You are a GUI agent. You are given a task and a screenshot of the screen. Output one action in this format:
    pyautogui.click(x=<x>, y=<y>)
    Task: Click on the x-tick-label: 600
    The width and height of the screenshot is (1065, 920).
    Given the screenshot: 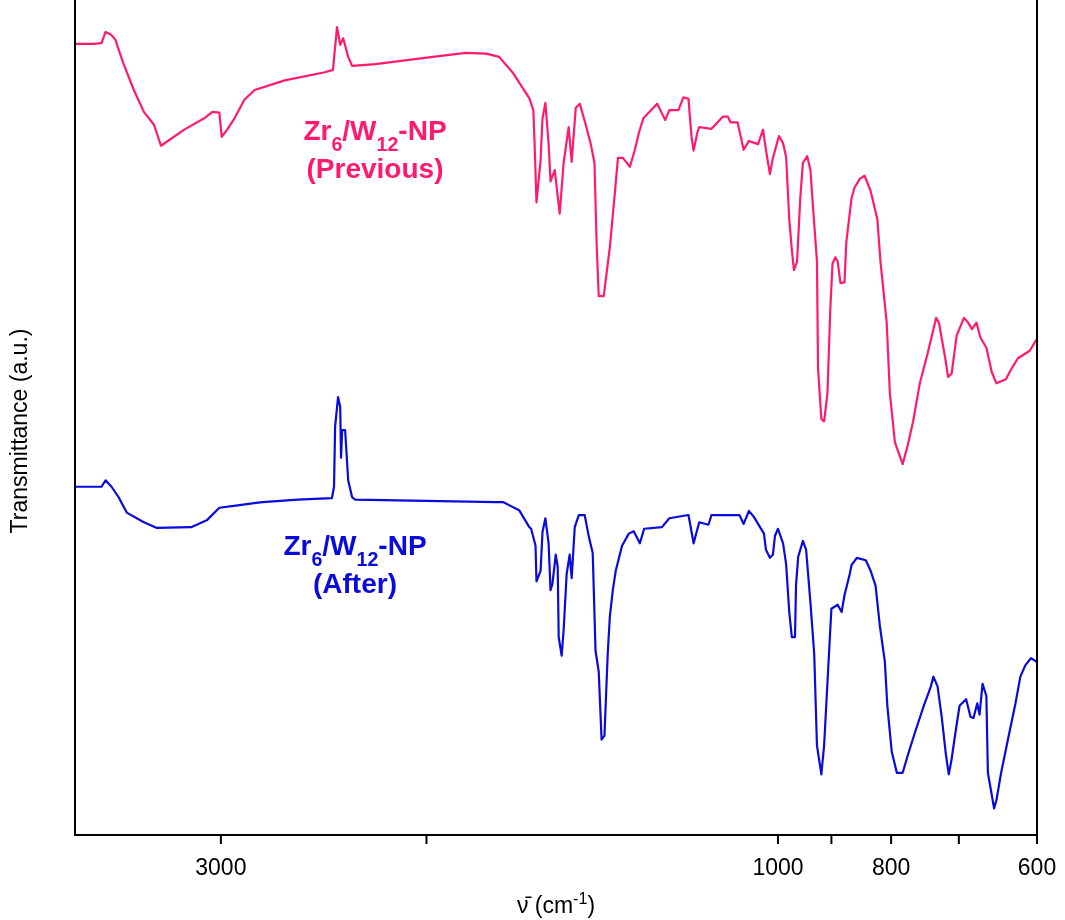 What is the action you would take?
    pyautogui.click(x=1037, y=867)
    